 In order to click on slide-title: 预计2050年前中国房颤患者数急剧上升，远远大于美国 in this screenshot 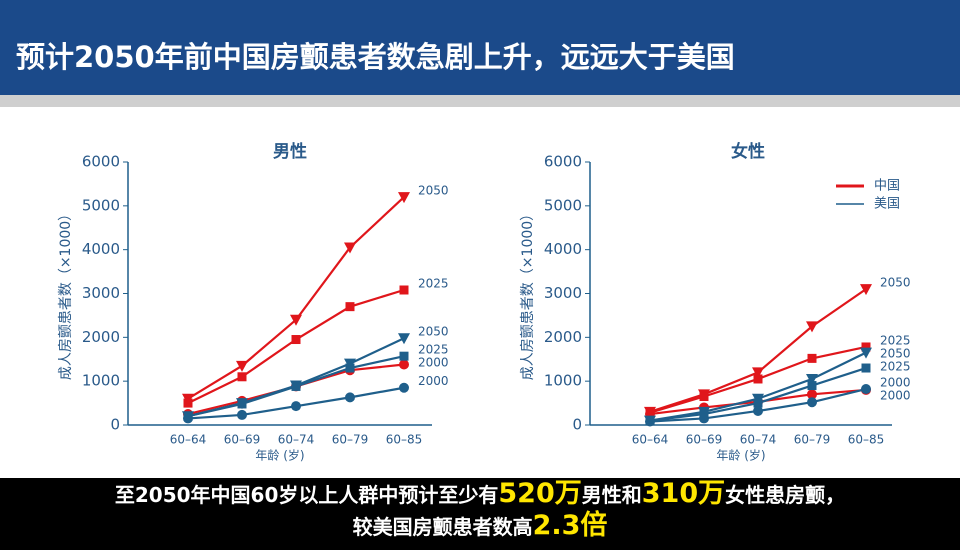, I will do `click(375, 57)`.